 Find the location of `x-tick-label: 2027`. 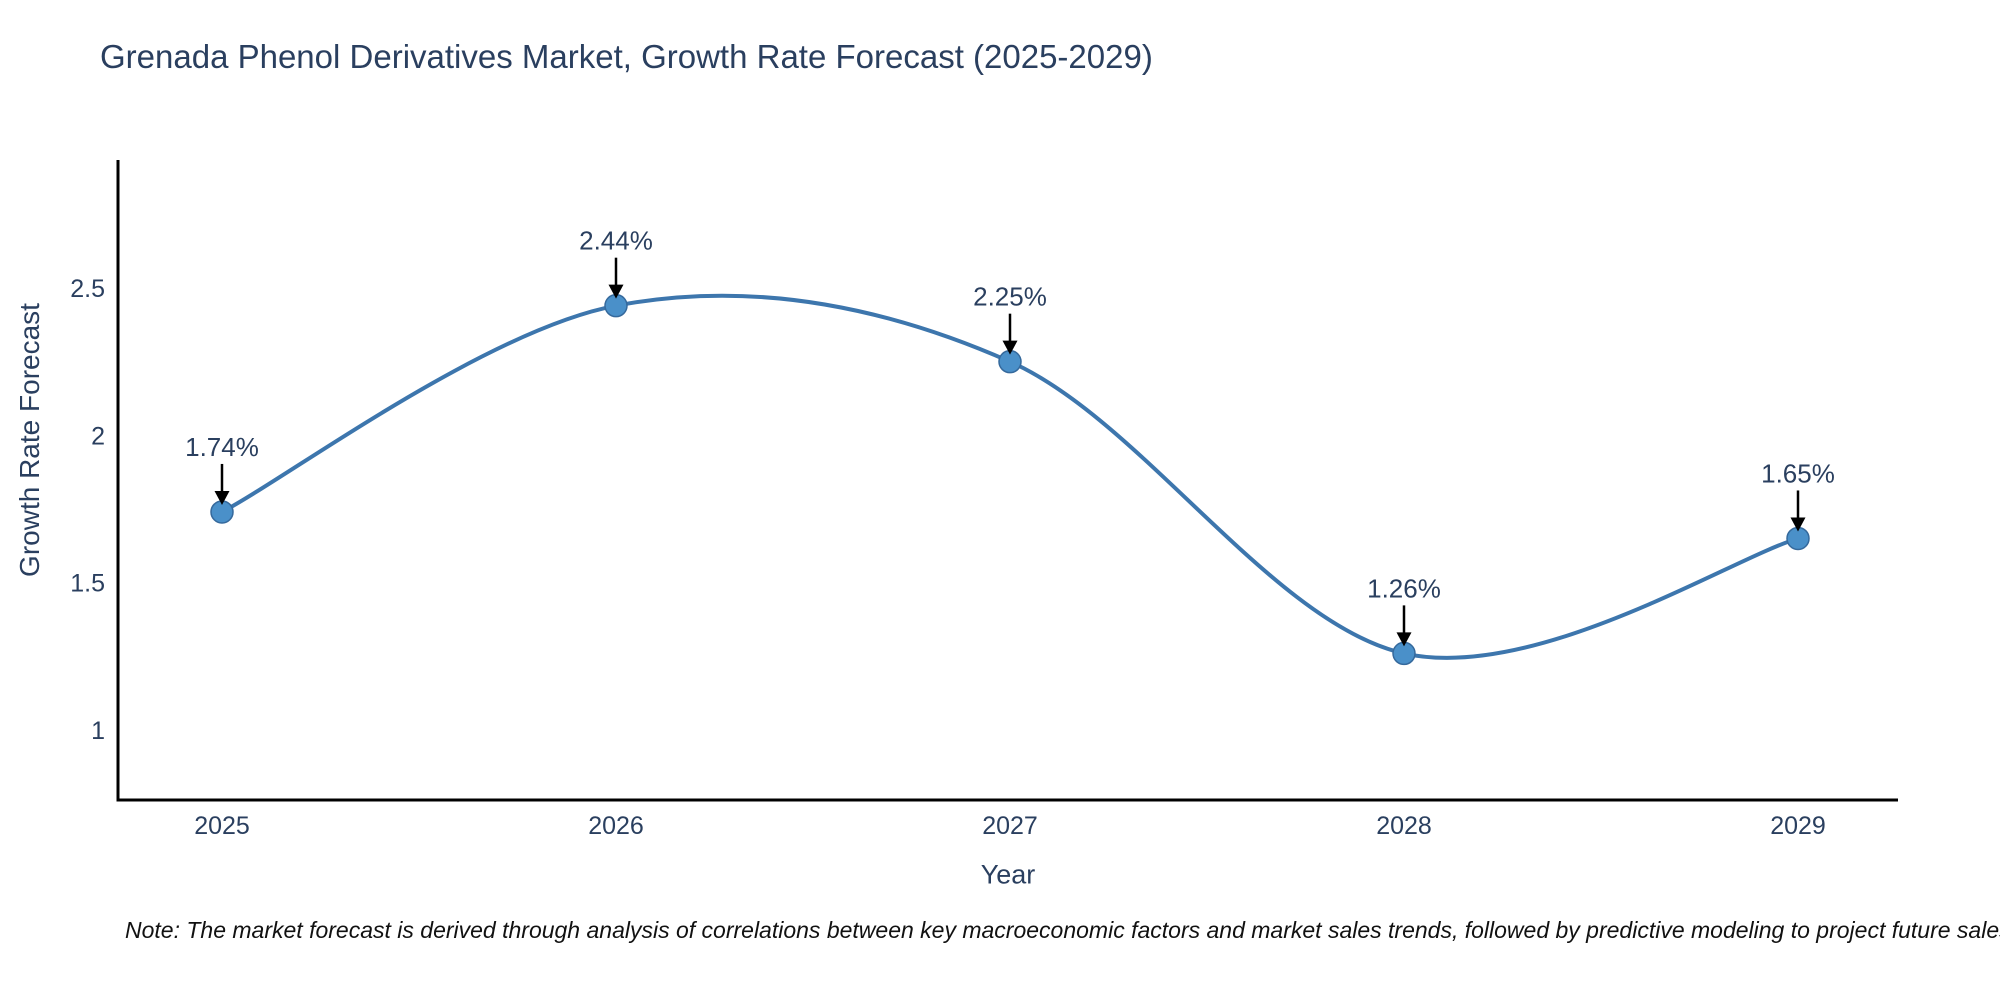

x-tick-label: 2027 is located at coordinates (1010, 826).